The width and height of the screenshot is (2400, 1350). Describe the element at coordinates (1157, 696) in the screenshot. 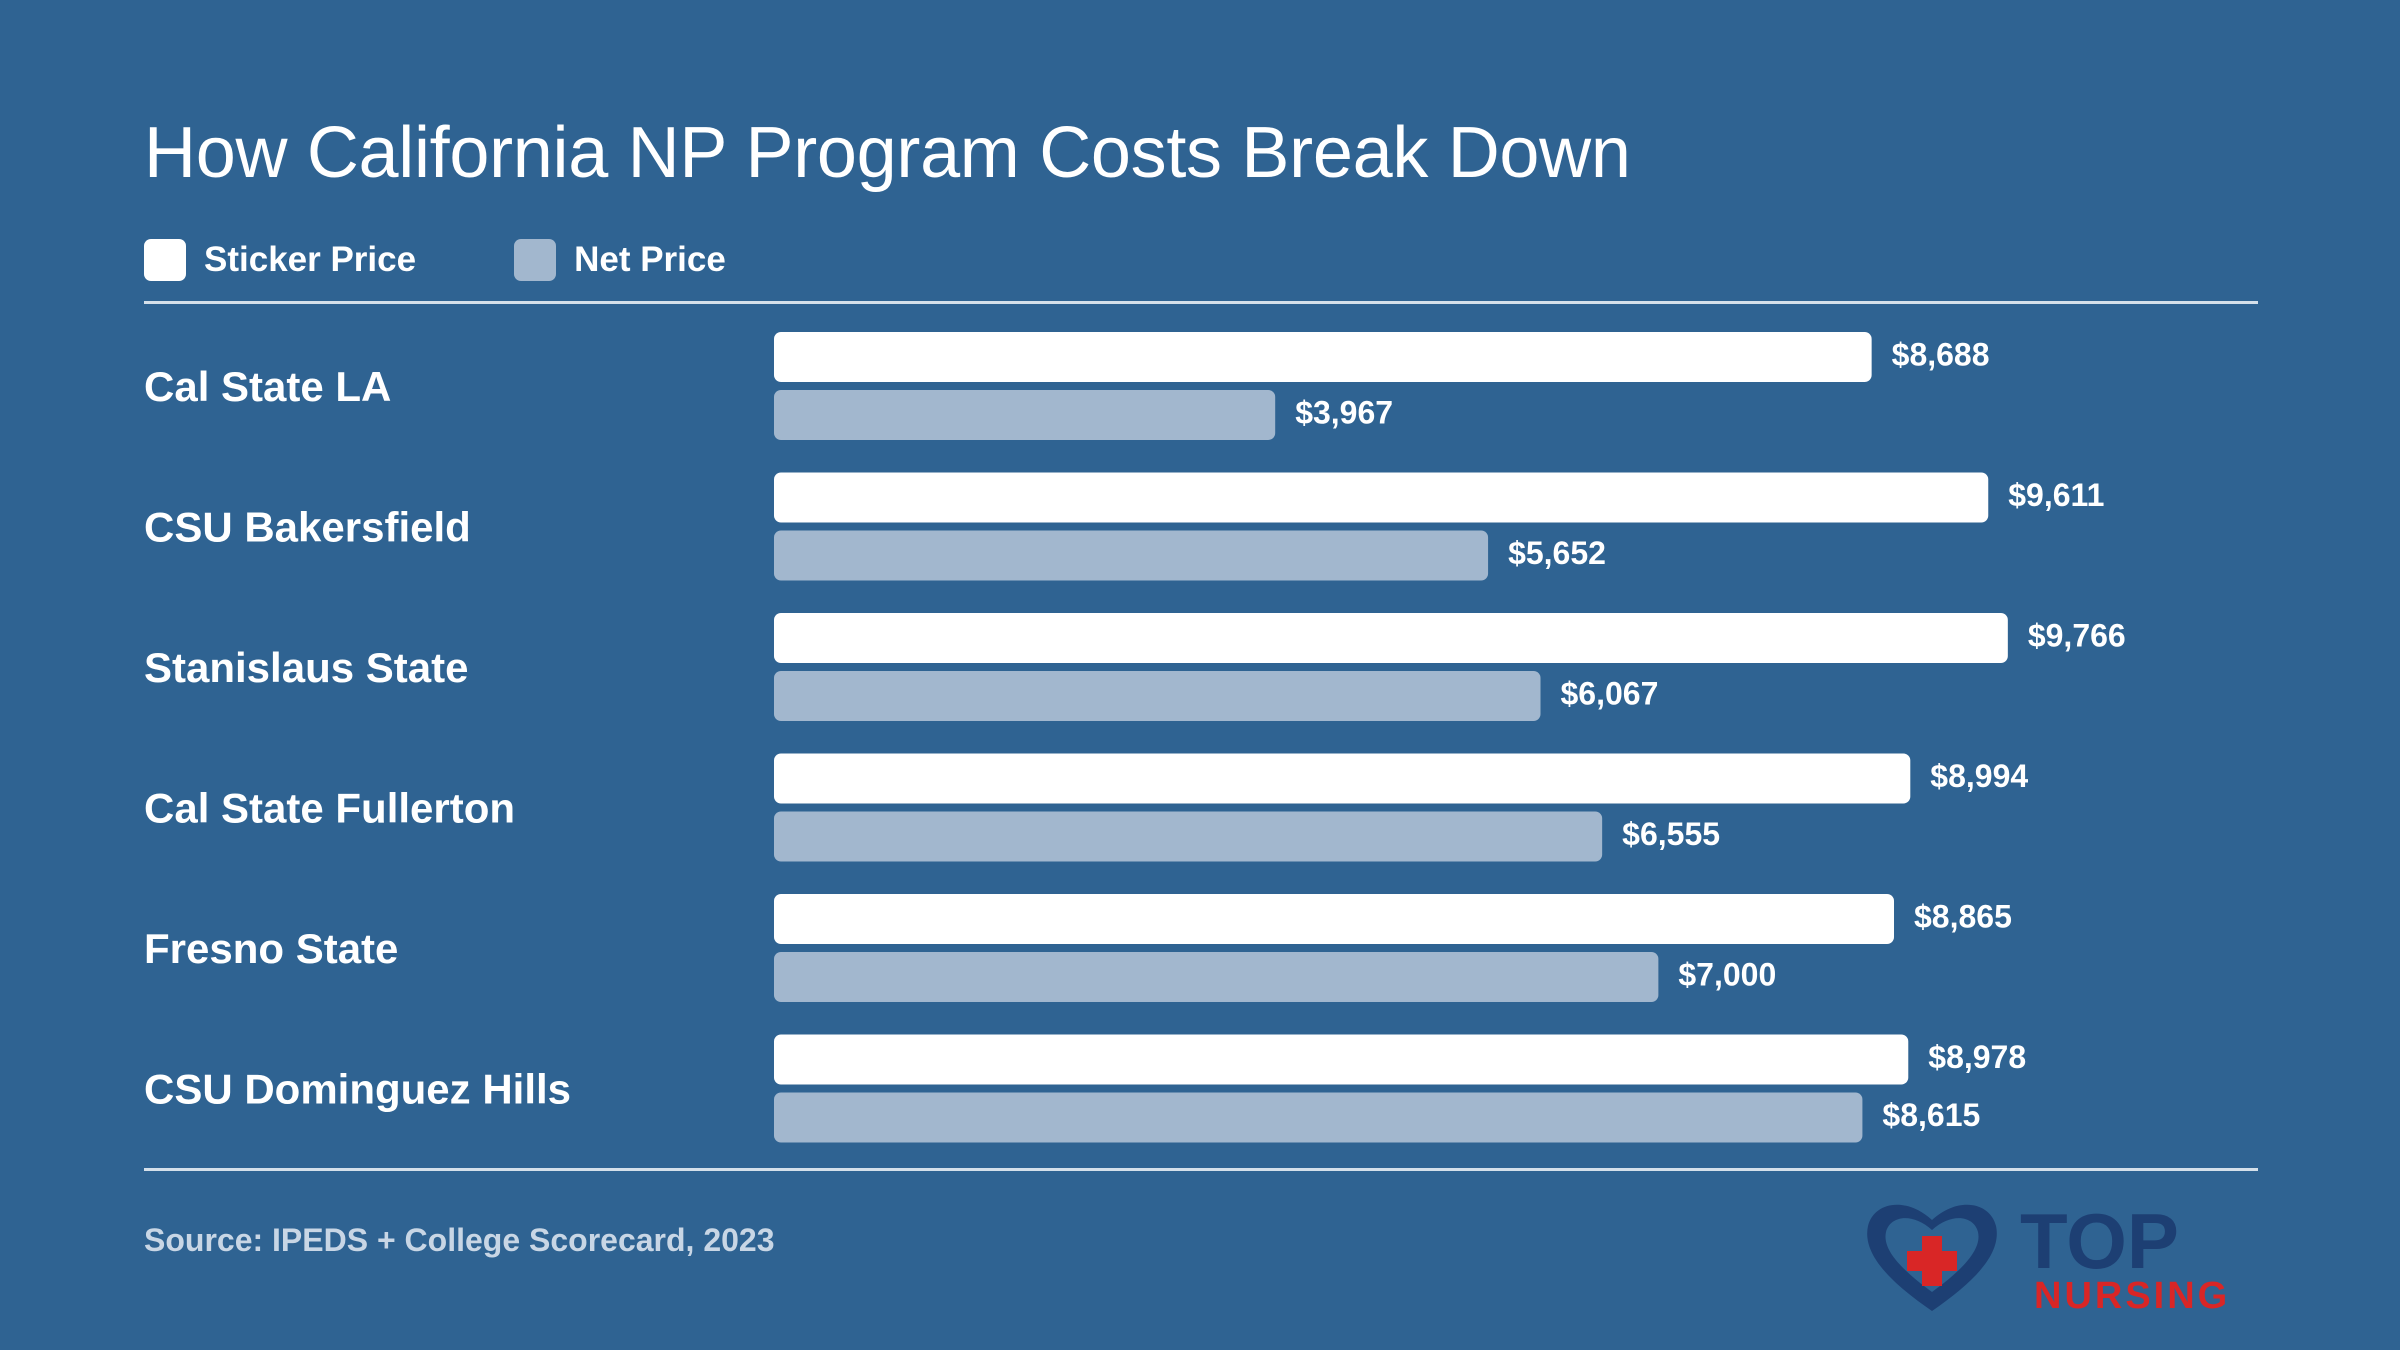

I see `bar-net-price-stanislaus-state` at that location.